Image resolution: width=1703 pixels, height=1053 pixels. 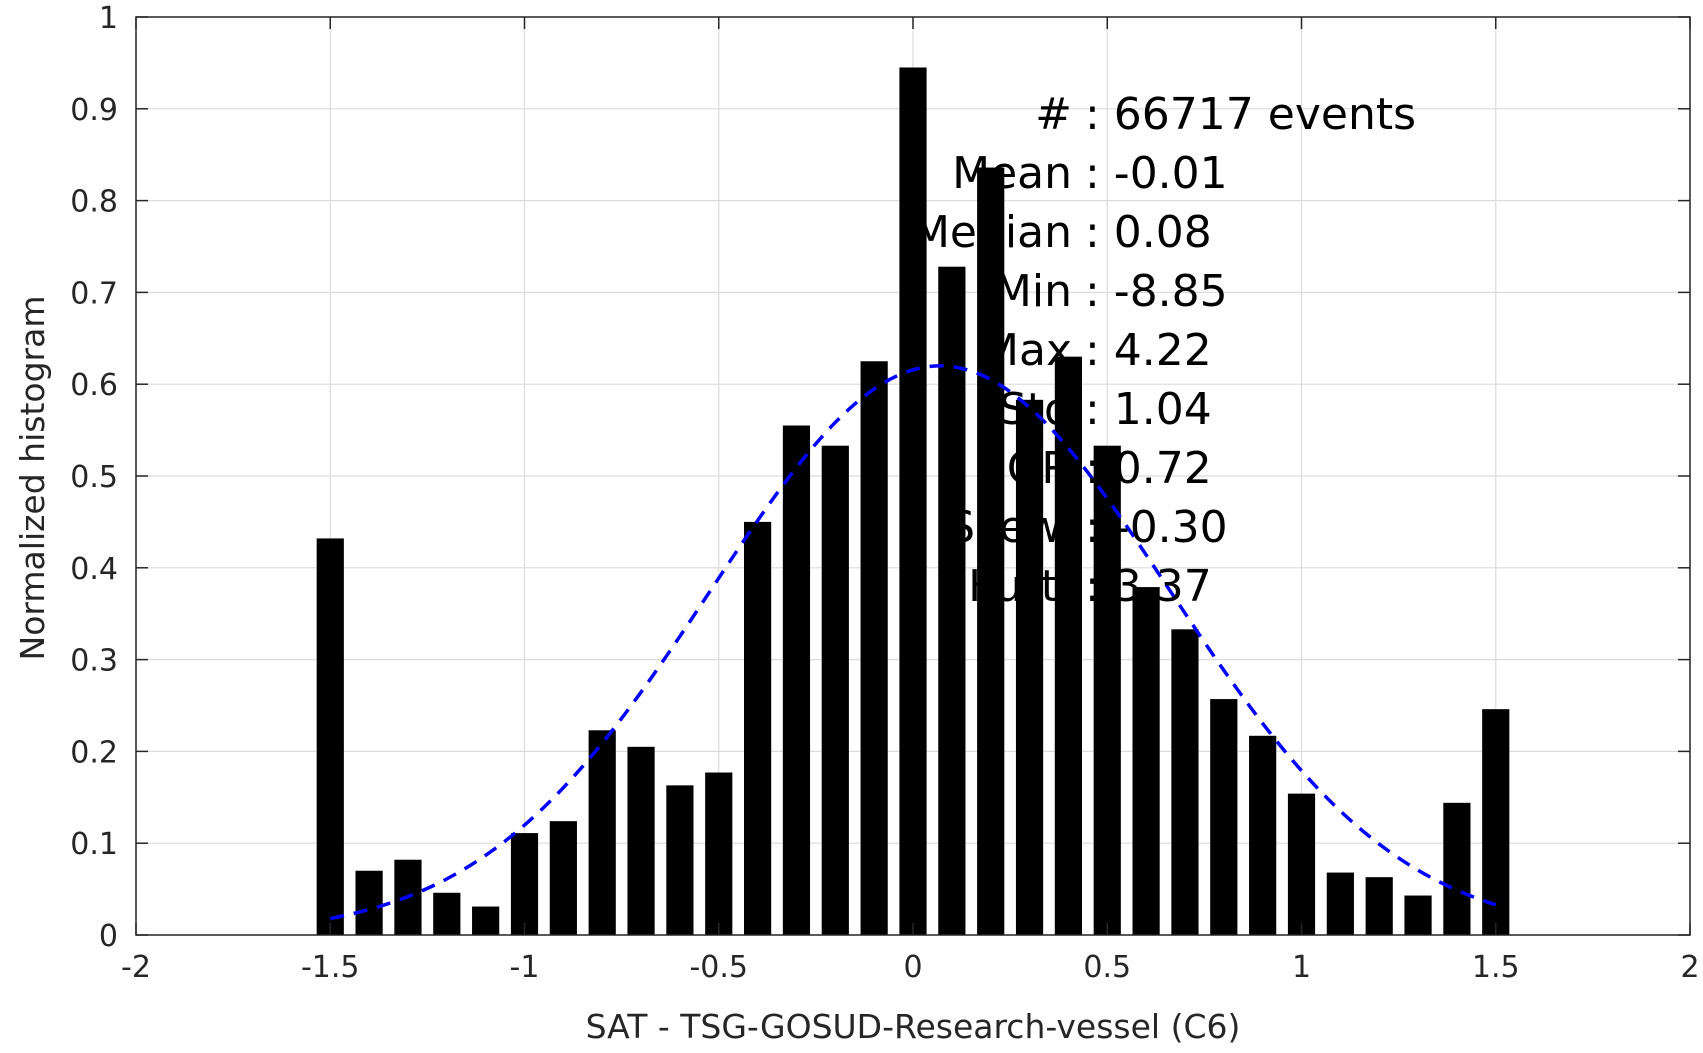 What do you see at coordinates (32, 478) in the screenshot?
I see `y-axis-title: Normalized histogram` at bounding box center [32, 478].